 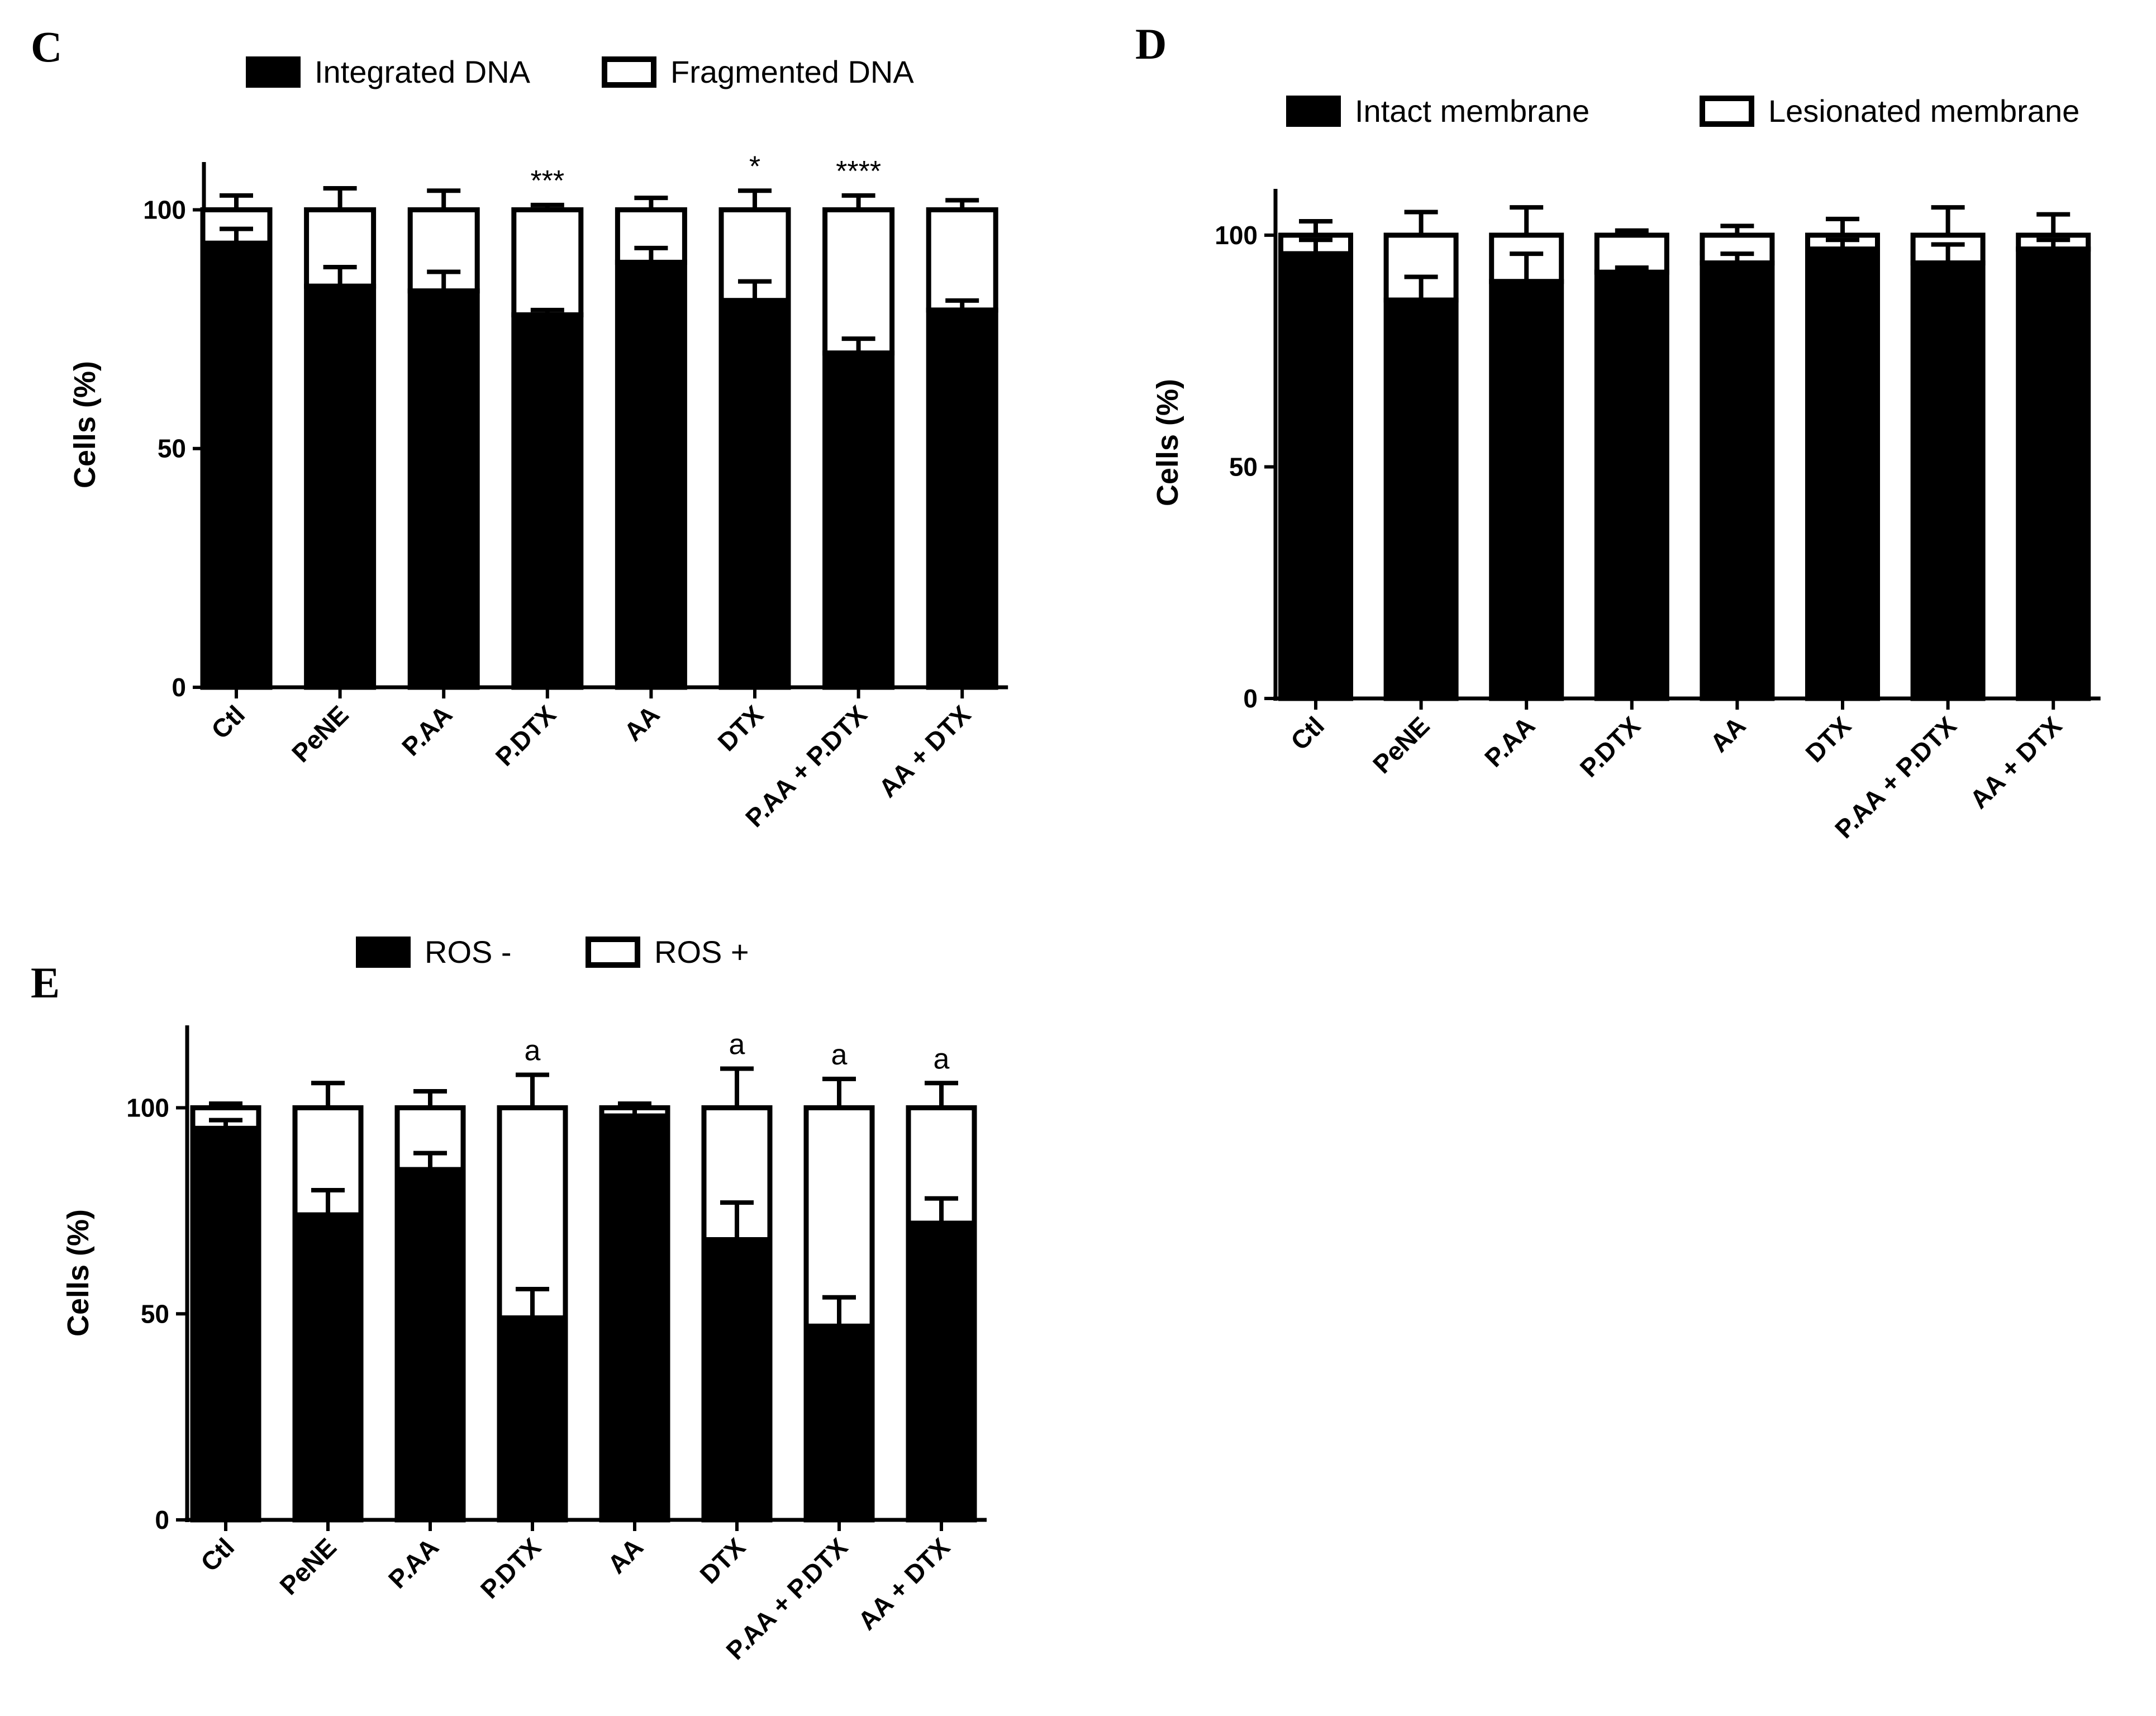 I want to click on legend-label: ROS +, so click(x=701, y=952).